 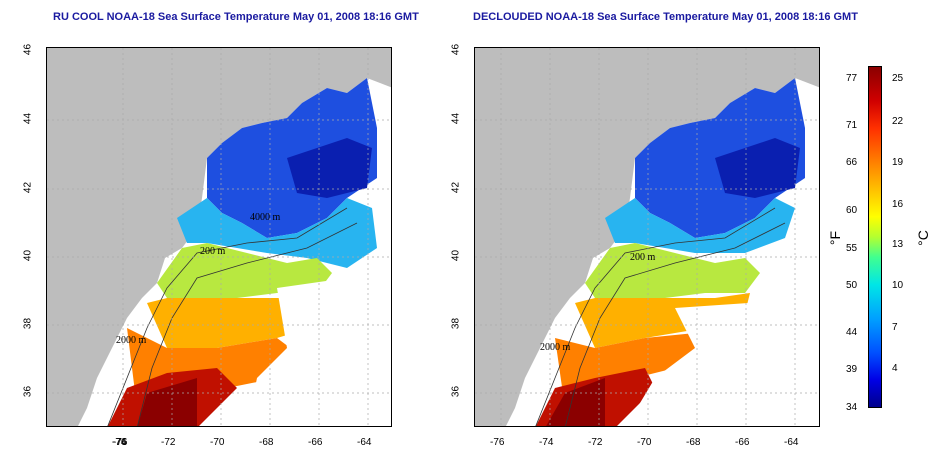 What do you see at coordinates (643, 257) in the screenshot?
I see `contour-label-200m-right: 200 m` at bounding box center [643, 257].